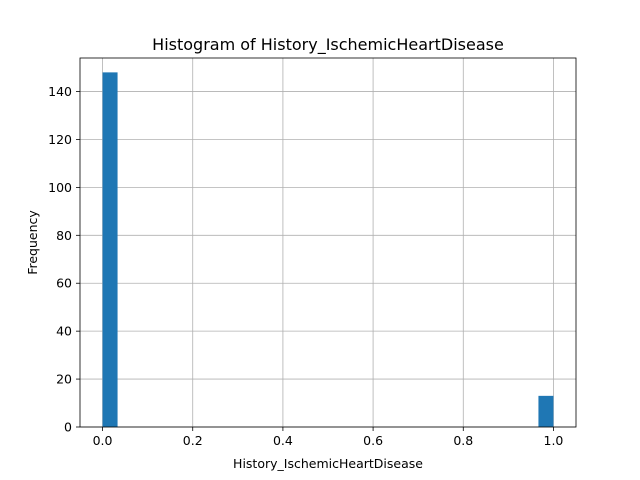 The width and height of the screenshot is (640, 480). What do you see at coordinates (68, 427) in the screenshot?
I see `y-tick-label: 0` at bounding box center [68, 427].